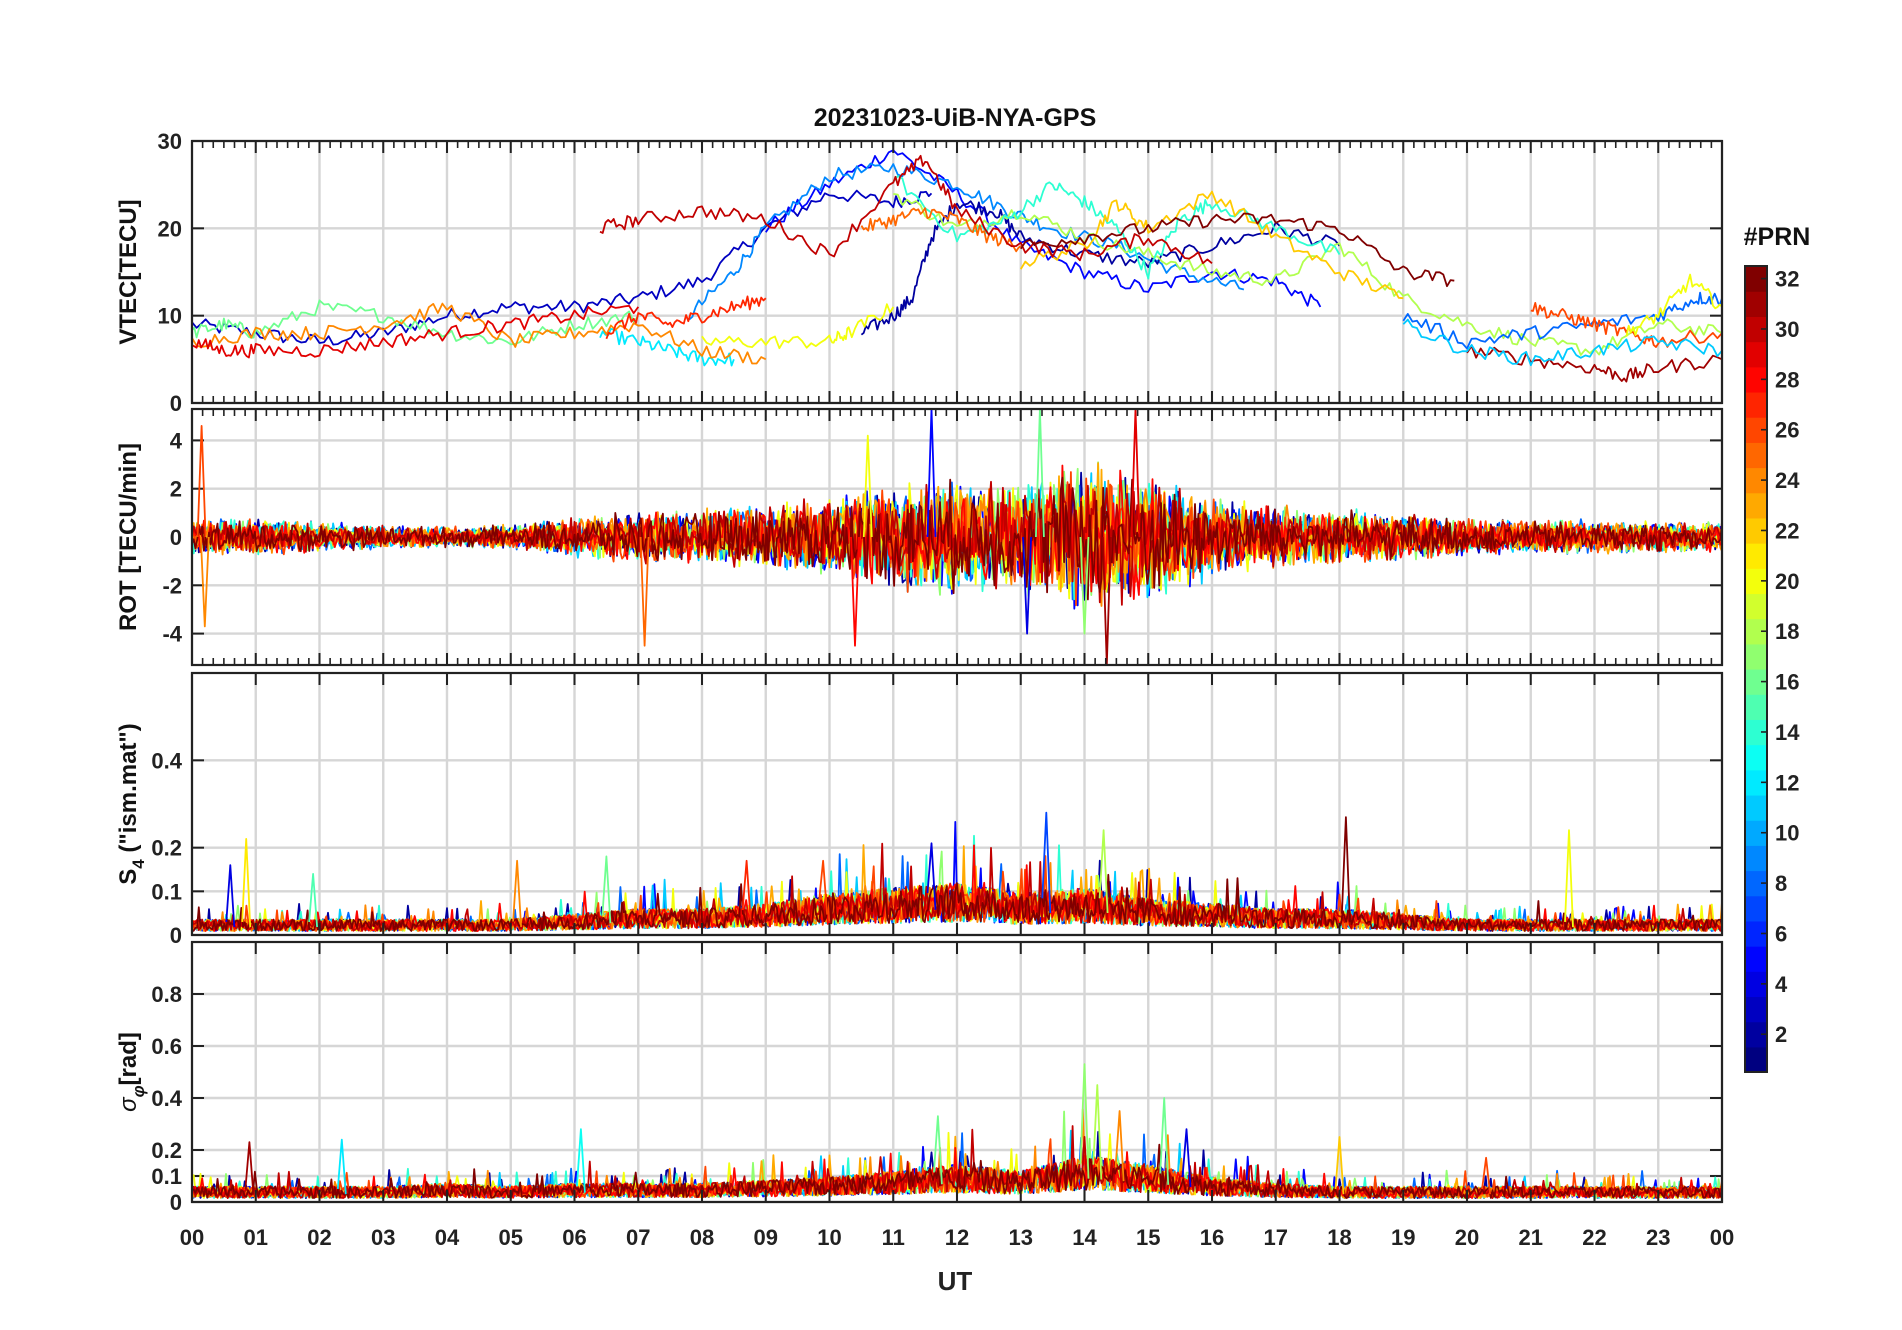 Image resolution: width=1902 pixels, height=1330 pixels. What do you see at coordinates (131, 804) in the screenshot?
I see `y-axis-label-s4: S4 ("ism.mat")` at bounding box center [131, 804].